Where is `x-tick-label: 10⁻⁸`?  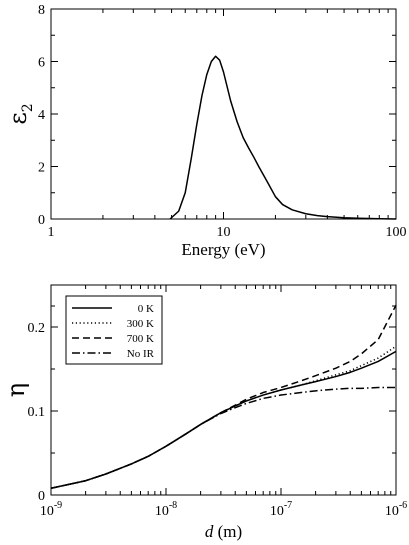 x-tick-label: 10⁻⁸ is located at coordinates (166, 509).